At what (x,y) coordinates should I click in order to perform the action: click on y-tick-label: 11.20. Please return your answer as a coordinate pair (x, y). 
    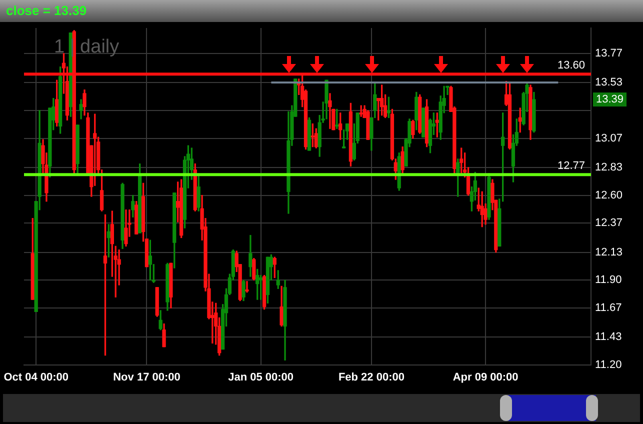
    Looking at the image, I should click on (608, 365).